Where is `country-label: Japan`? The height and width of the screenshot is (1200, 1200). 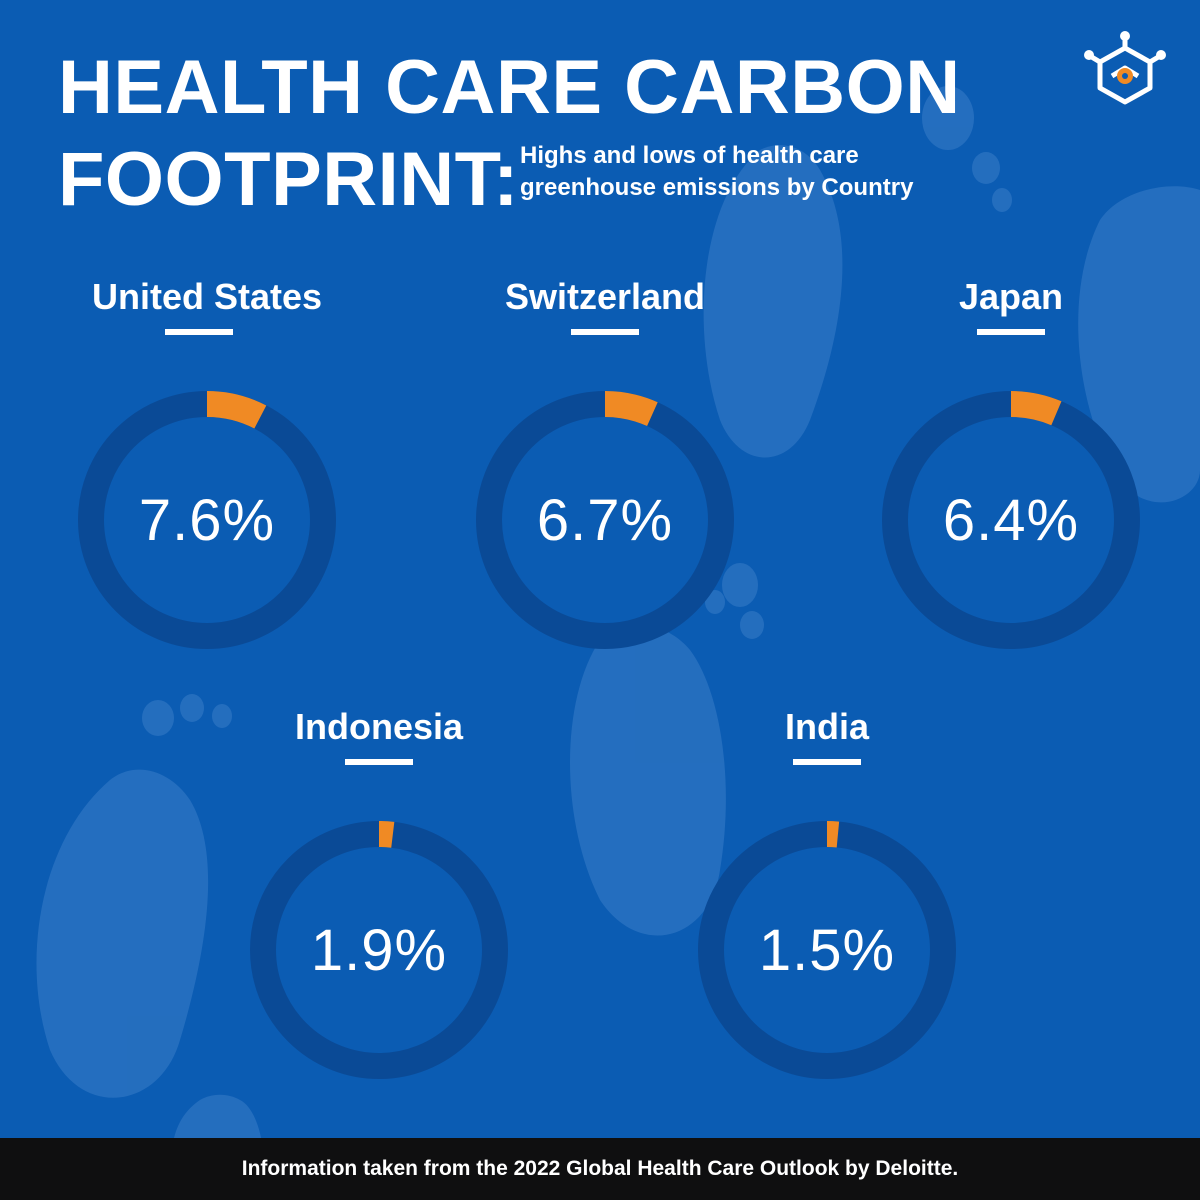
country-label: Japan is located at coordinates (1011, 296).